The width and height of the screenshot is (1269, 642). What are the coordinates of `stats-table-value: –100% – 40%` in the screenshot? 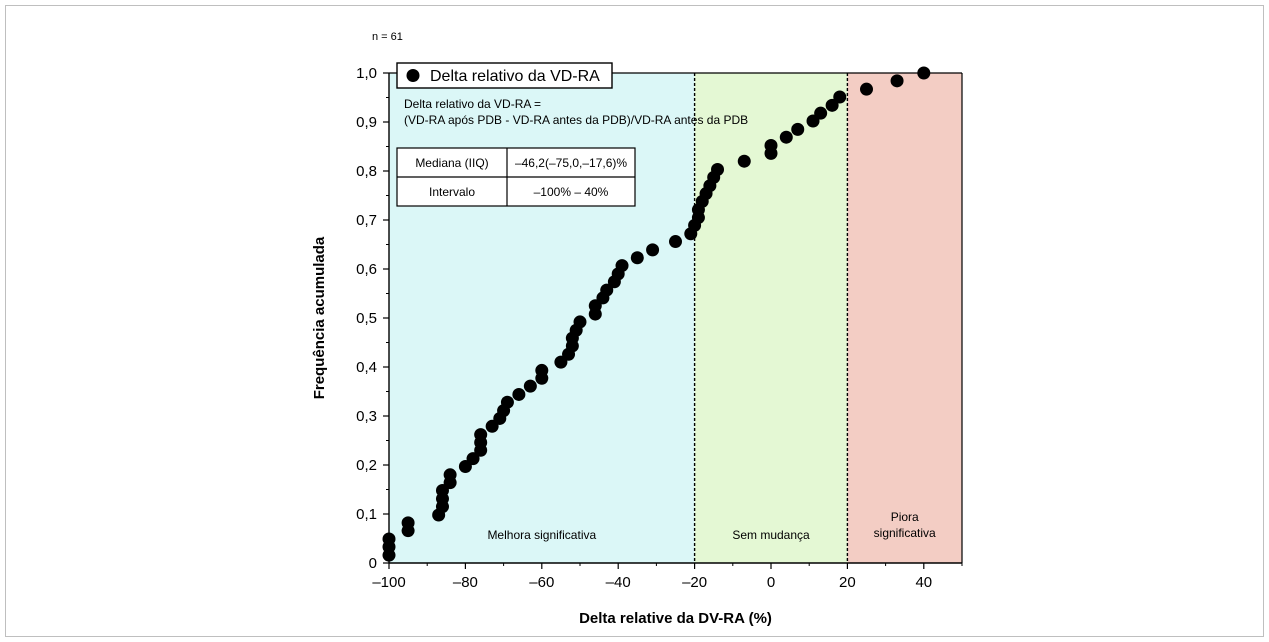 It's located at (571, 192).